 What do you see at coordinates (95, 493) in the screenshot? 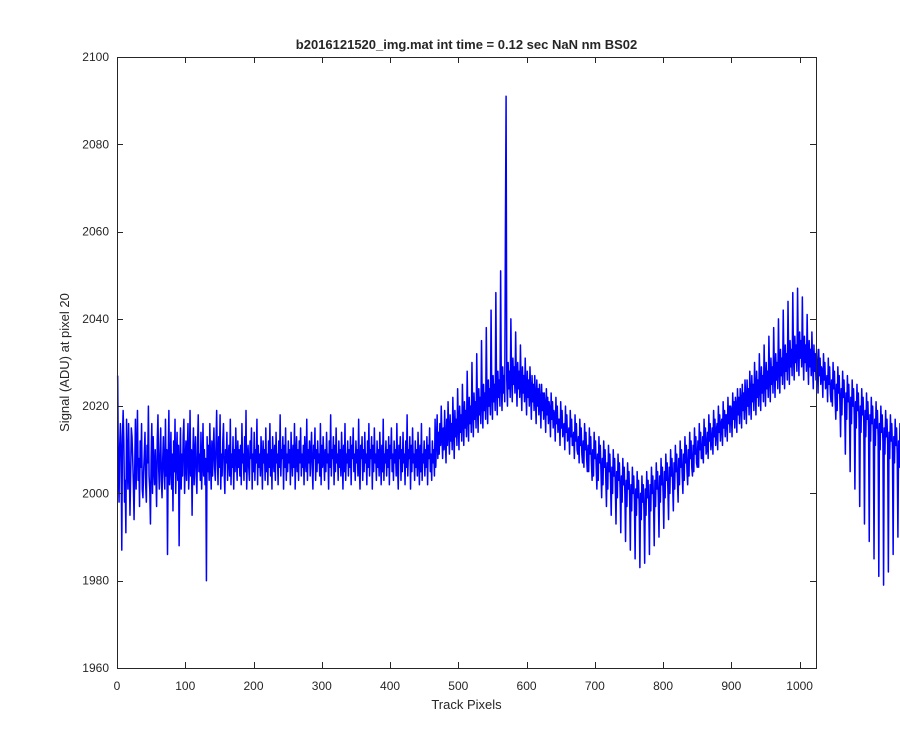
I see `y-tick-label: 2000` at bounding box center [95, 493].